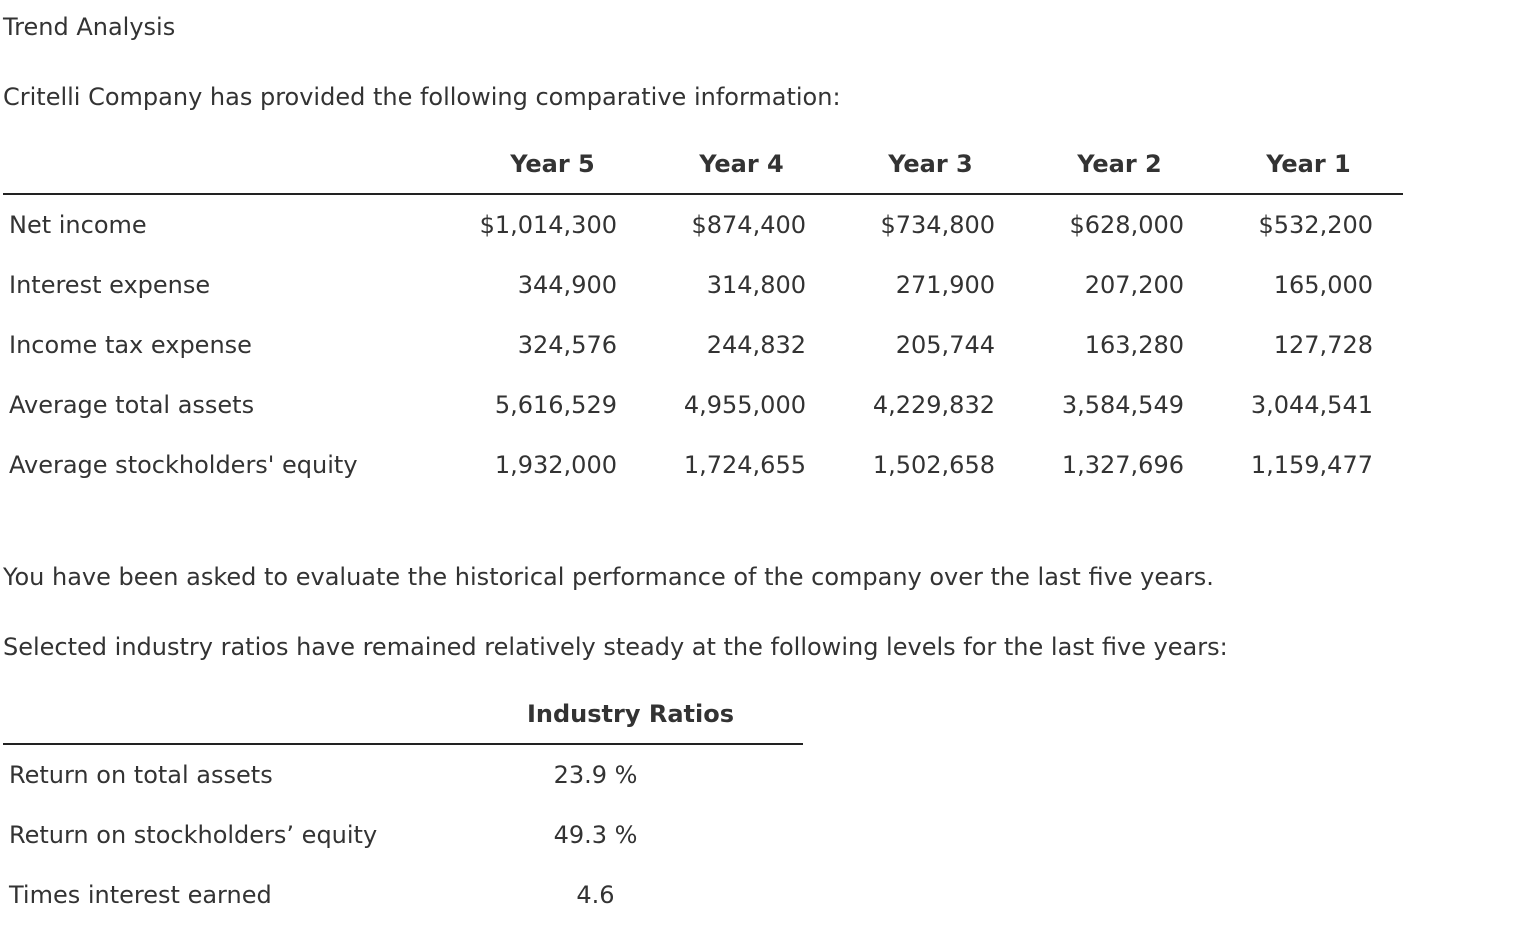  Describe the element at coordinates (555, 405) in the screenshot. I see `cell-value: 5,616,529` at that location.